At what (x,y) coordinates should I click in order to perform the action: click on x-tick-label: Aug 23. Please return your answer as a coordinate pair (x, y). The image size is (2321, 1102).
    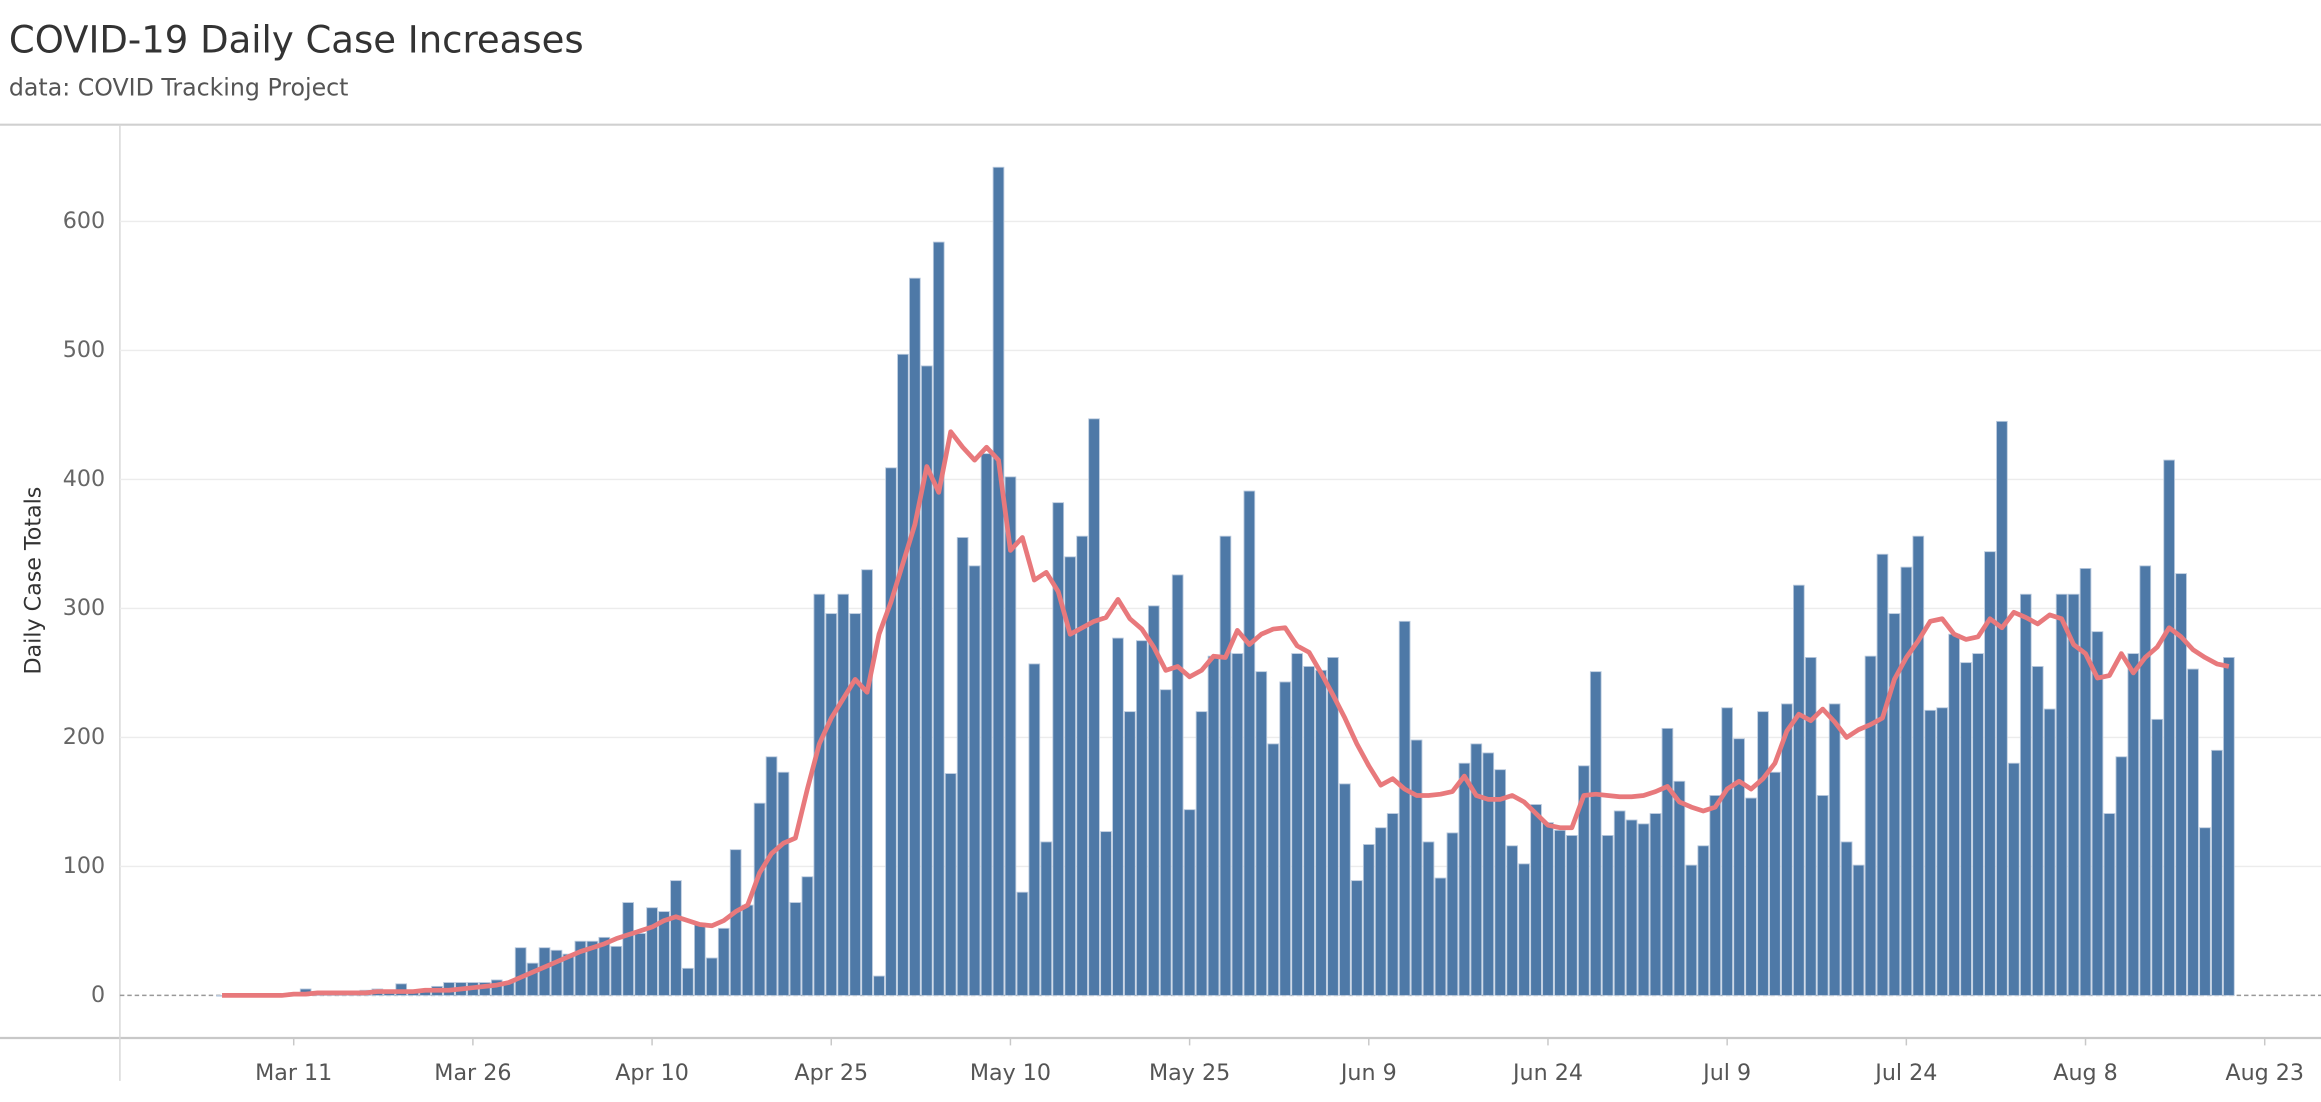
    Looking at the image, I should click on (2264, 1073).